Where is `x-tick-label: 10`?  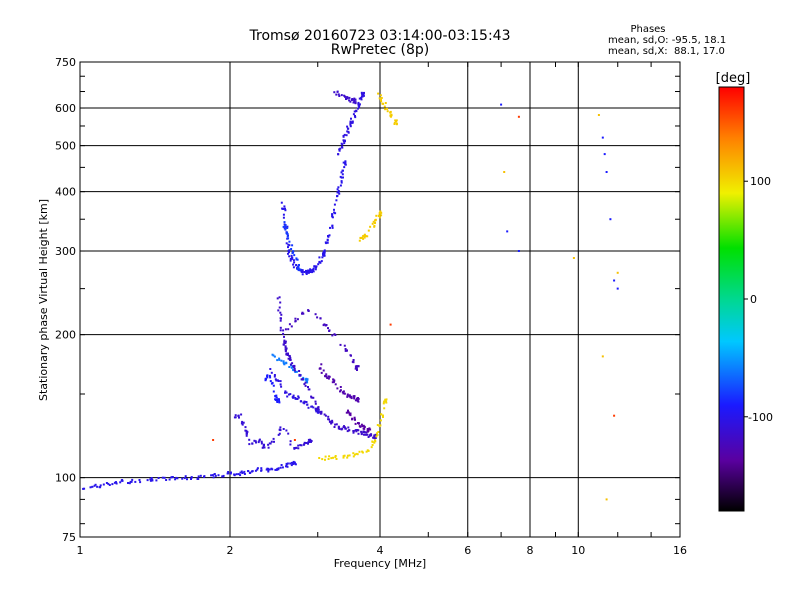
x-tick-label: 10 is located at coordinates (578, 550).